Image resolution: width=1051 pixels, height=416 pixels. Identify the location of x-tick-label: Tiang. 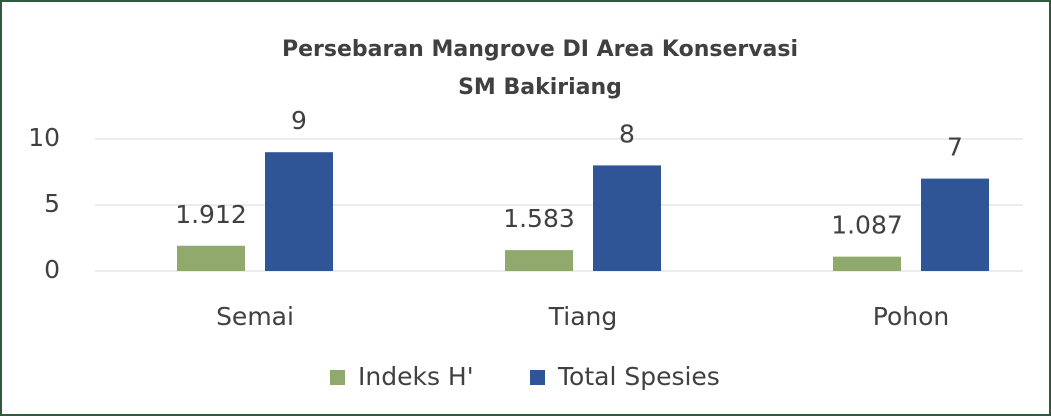
(582, 316).